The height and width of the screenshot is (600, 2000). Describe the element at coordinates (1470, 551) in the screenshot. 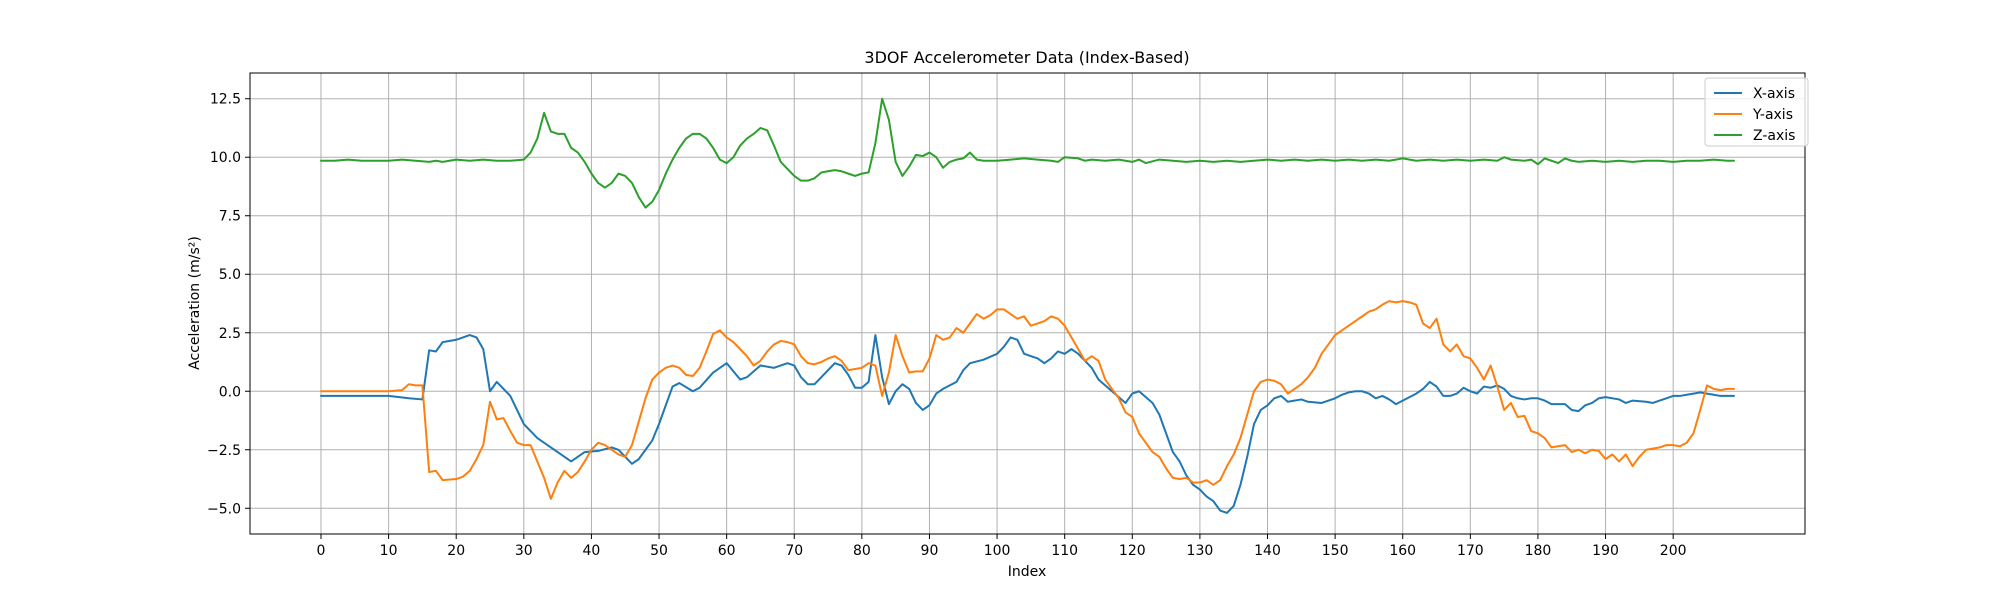

I see `x-tick-label: 170` at that location.